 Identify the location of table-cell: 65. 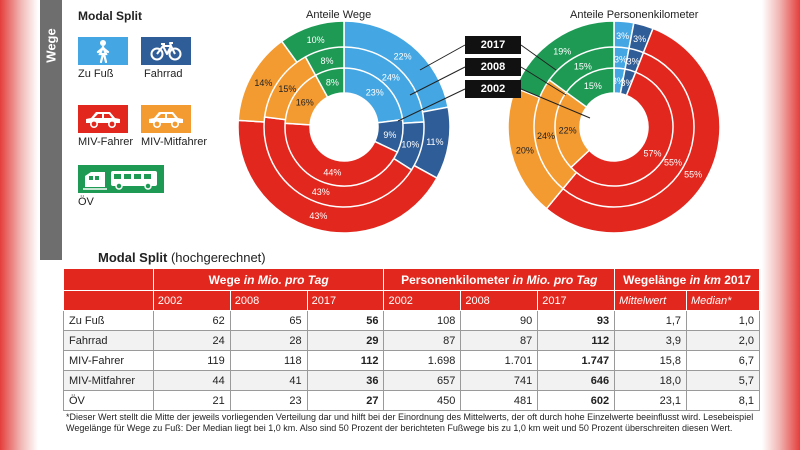
(268, 320).